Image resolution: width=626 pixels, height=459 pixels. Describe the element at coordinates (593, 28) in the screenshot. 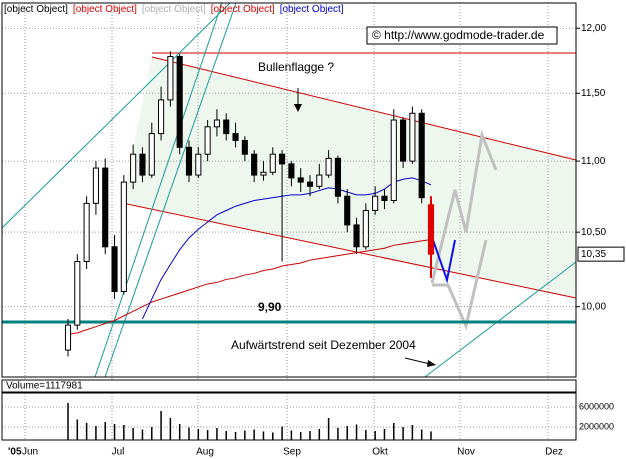

I see `y-tick-label: 12,00` at that location.